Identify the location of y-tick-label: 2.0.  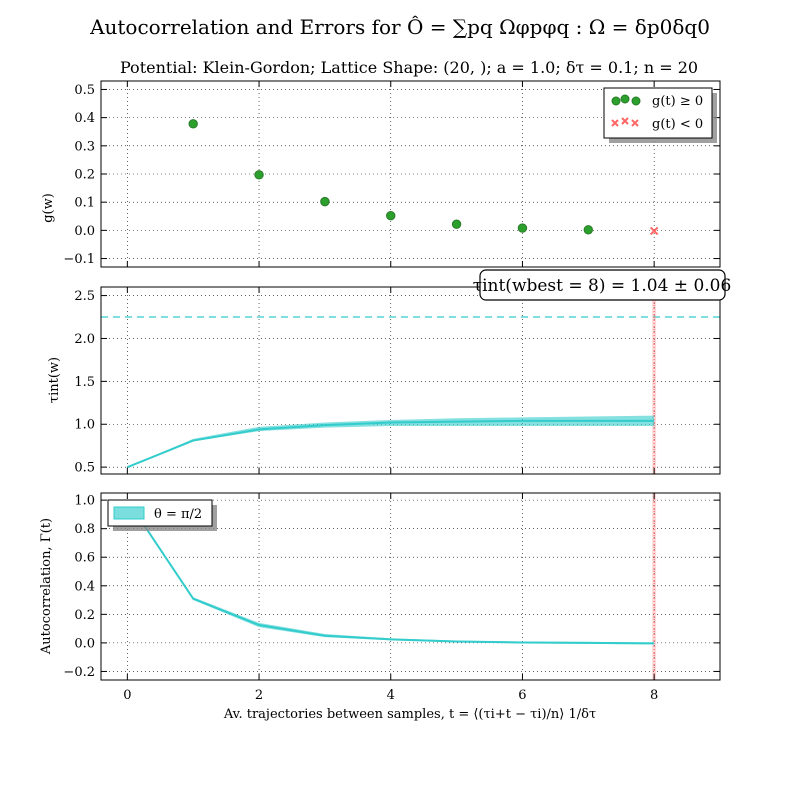
(84, 339).